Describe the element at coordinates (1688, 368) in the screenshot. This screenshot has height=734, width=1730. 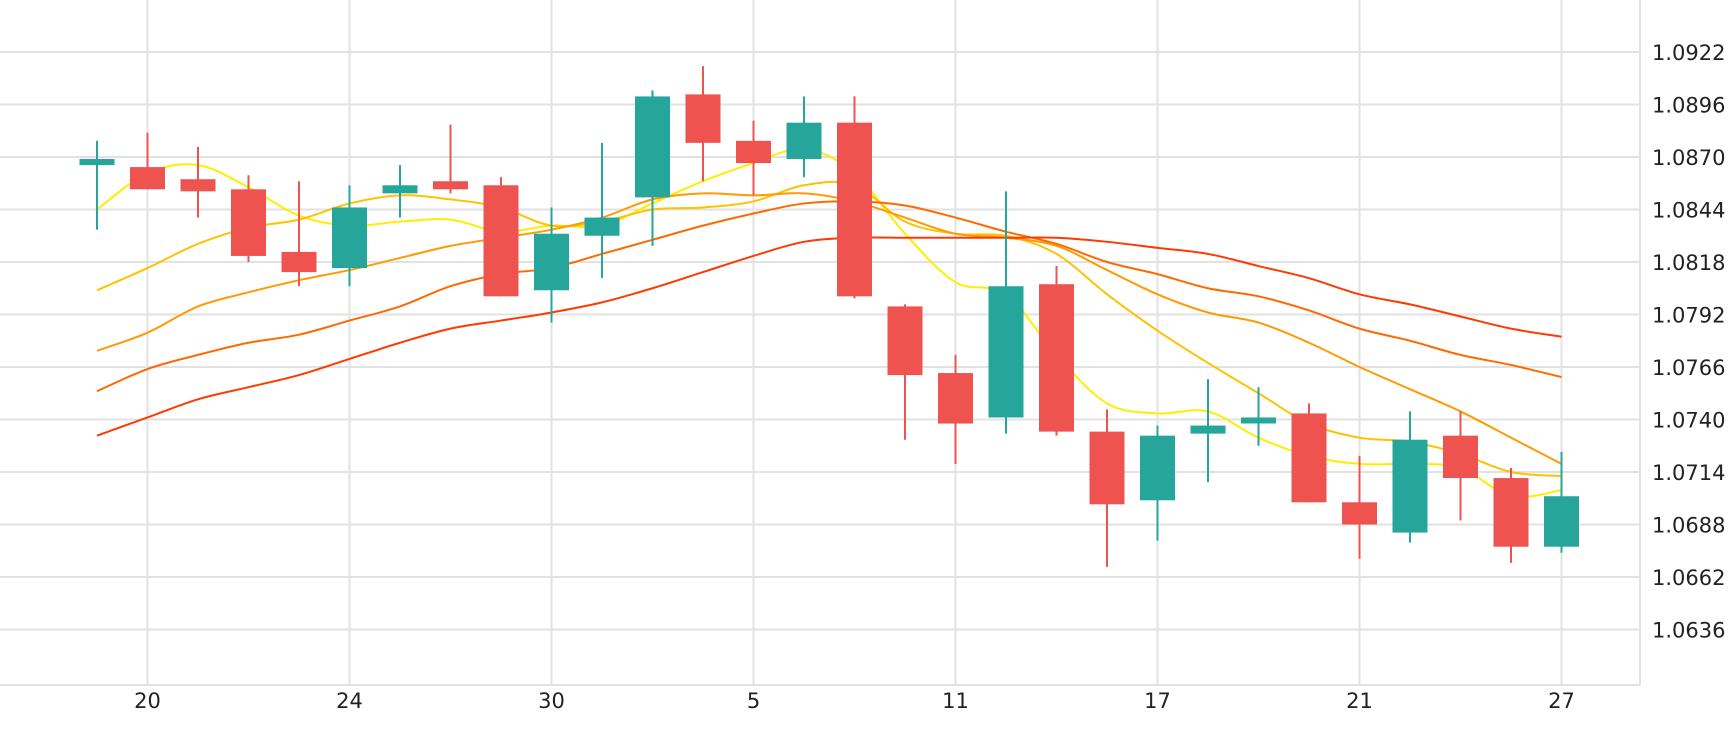
I see `y-tick-label: 1.0766` at that location.